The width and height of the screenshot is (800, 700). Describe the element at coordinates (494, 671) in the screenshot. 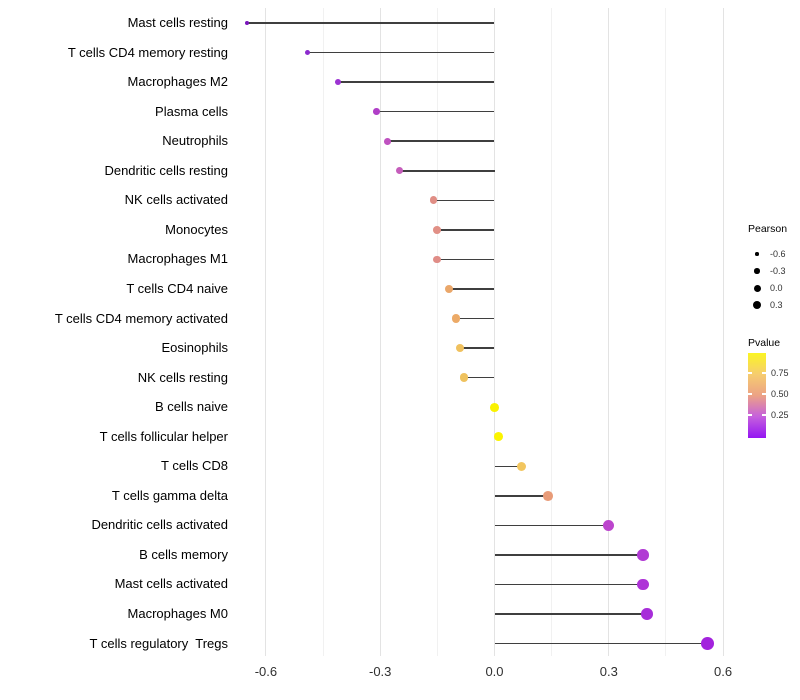

I see `x-axis-tick-label: 0.0` at that location.